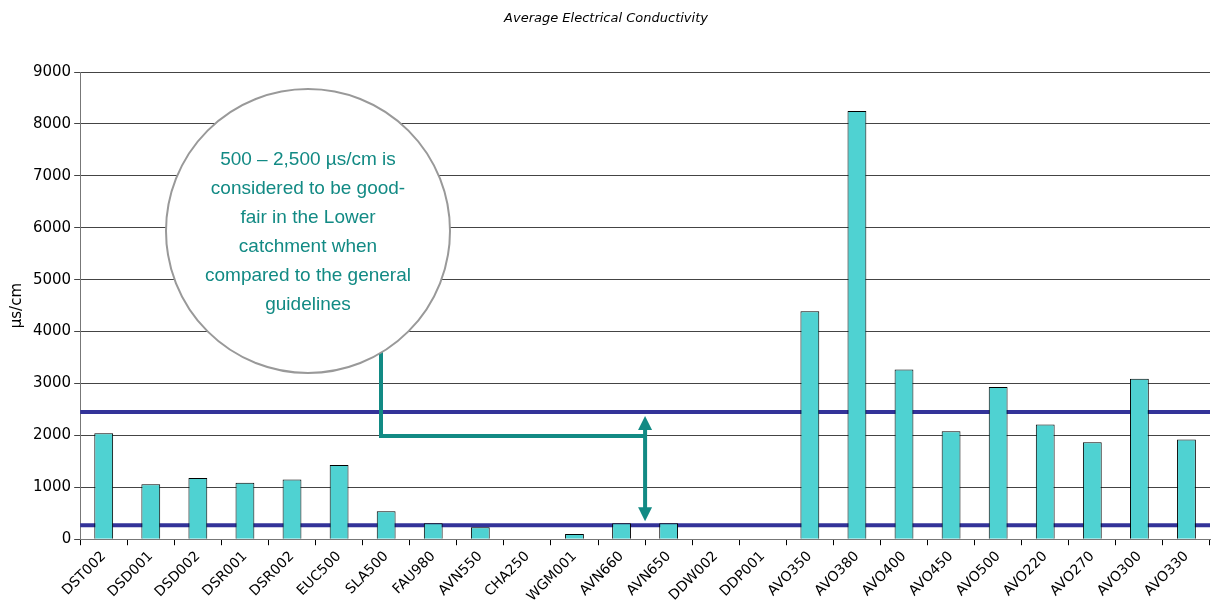 The width and height of the screenshot is (1212, 610). What do you see at coordinates (66, 538) in the screenshot?
I see `y-tick-label: 0` at bounding box center [66, 538].